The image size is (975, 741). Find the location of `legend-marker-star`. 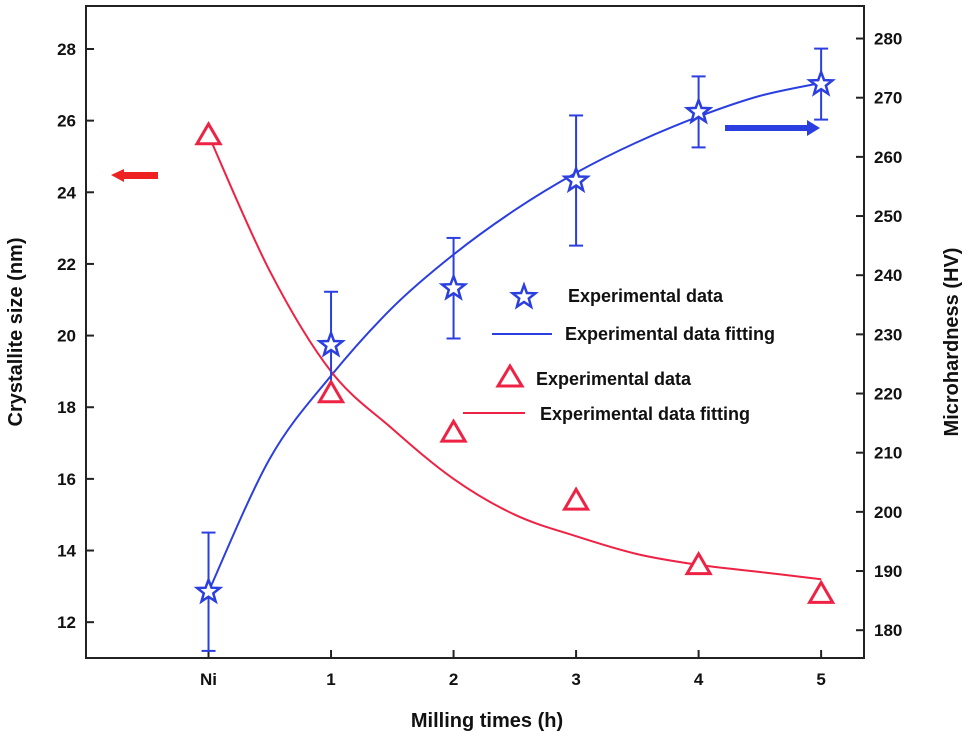

legend-marker-star is located at coordinates (524, 295).